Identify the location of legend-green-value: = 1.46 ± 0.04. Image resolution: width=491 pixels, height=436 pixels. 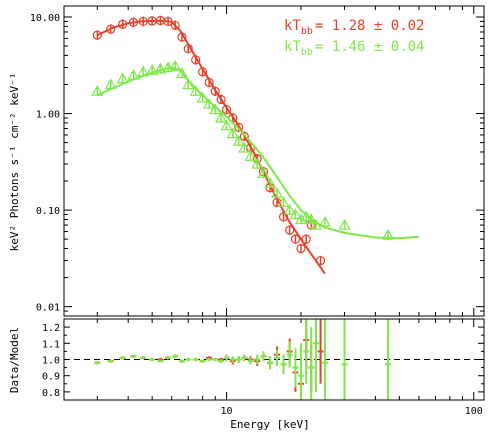
(370, 47).